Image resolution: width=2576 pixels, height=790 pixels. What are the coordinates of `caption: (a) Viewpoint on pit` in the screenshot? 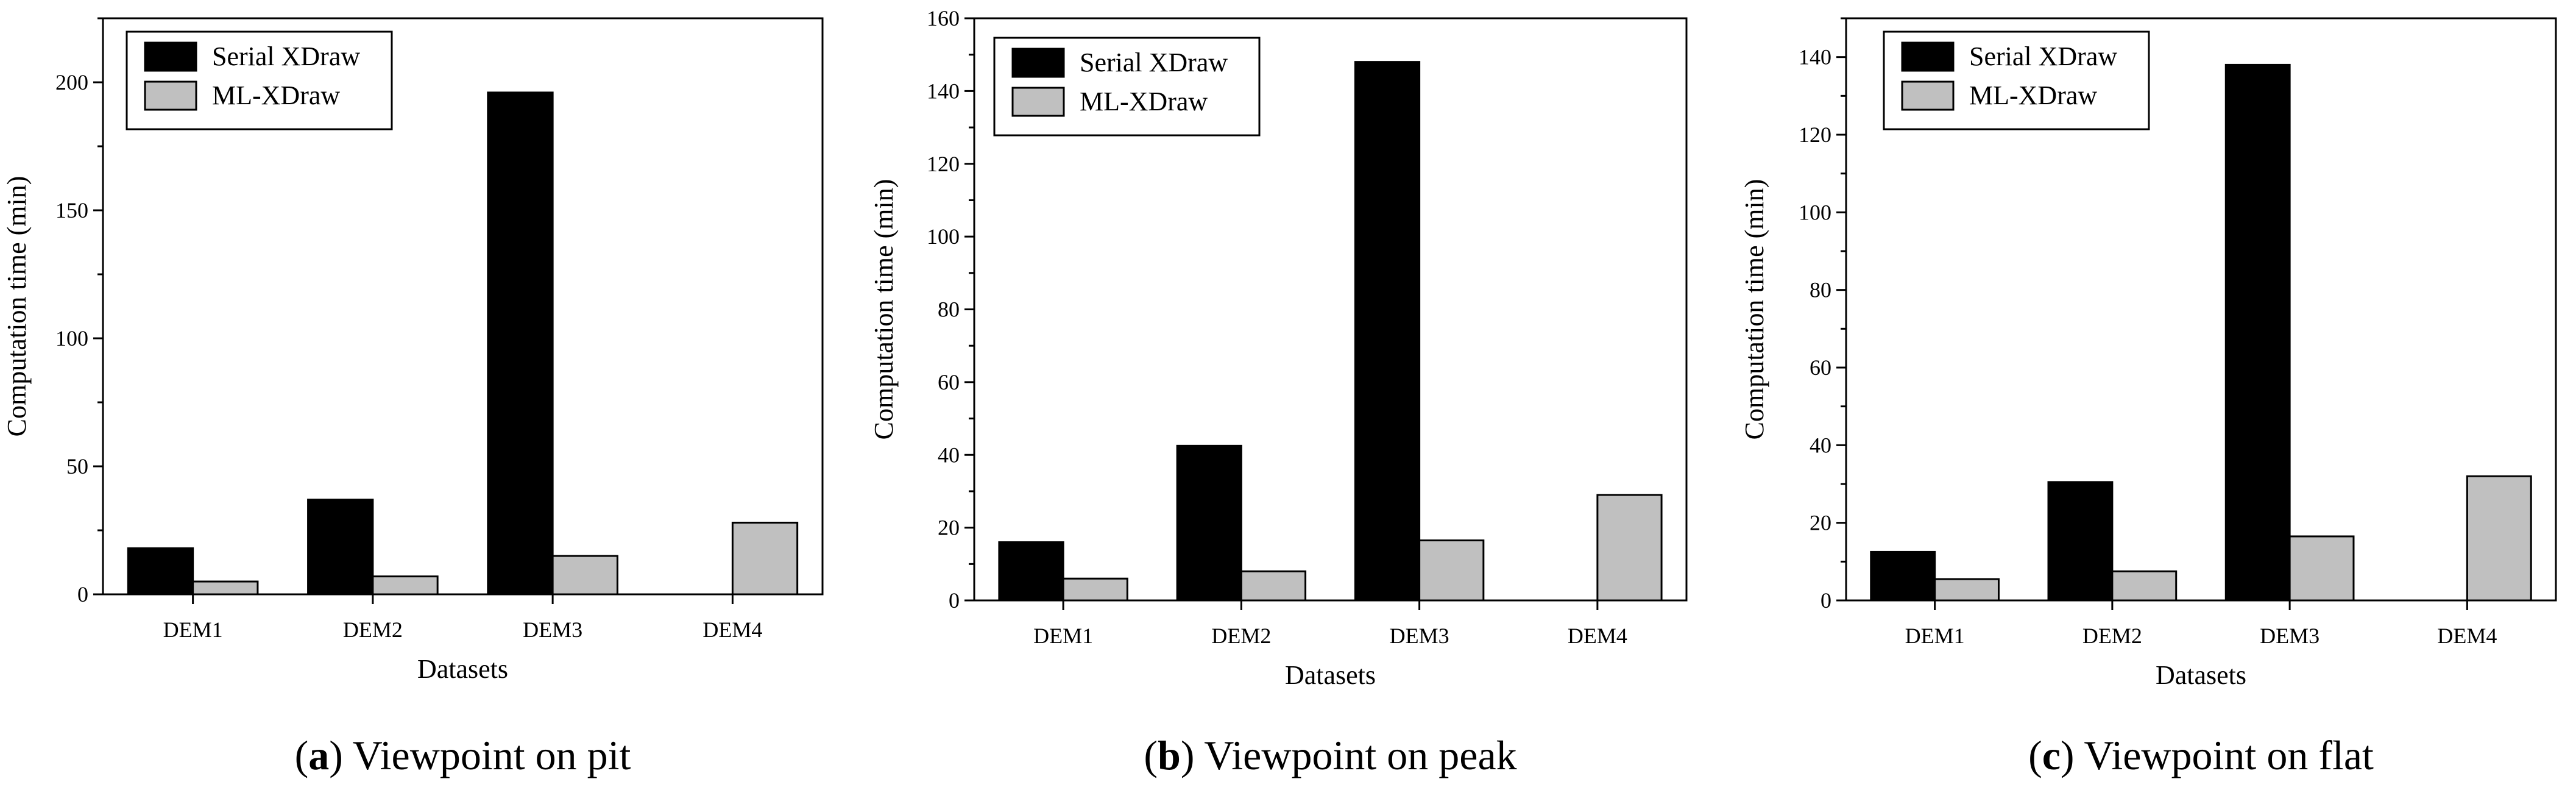 It's located at (463, 755).